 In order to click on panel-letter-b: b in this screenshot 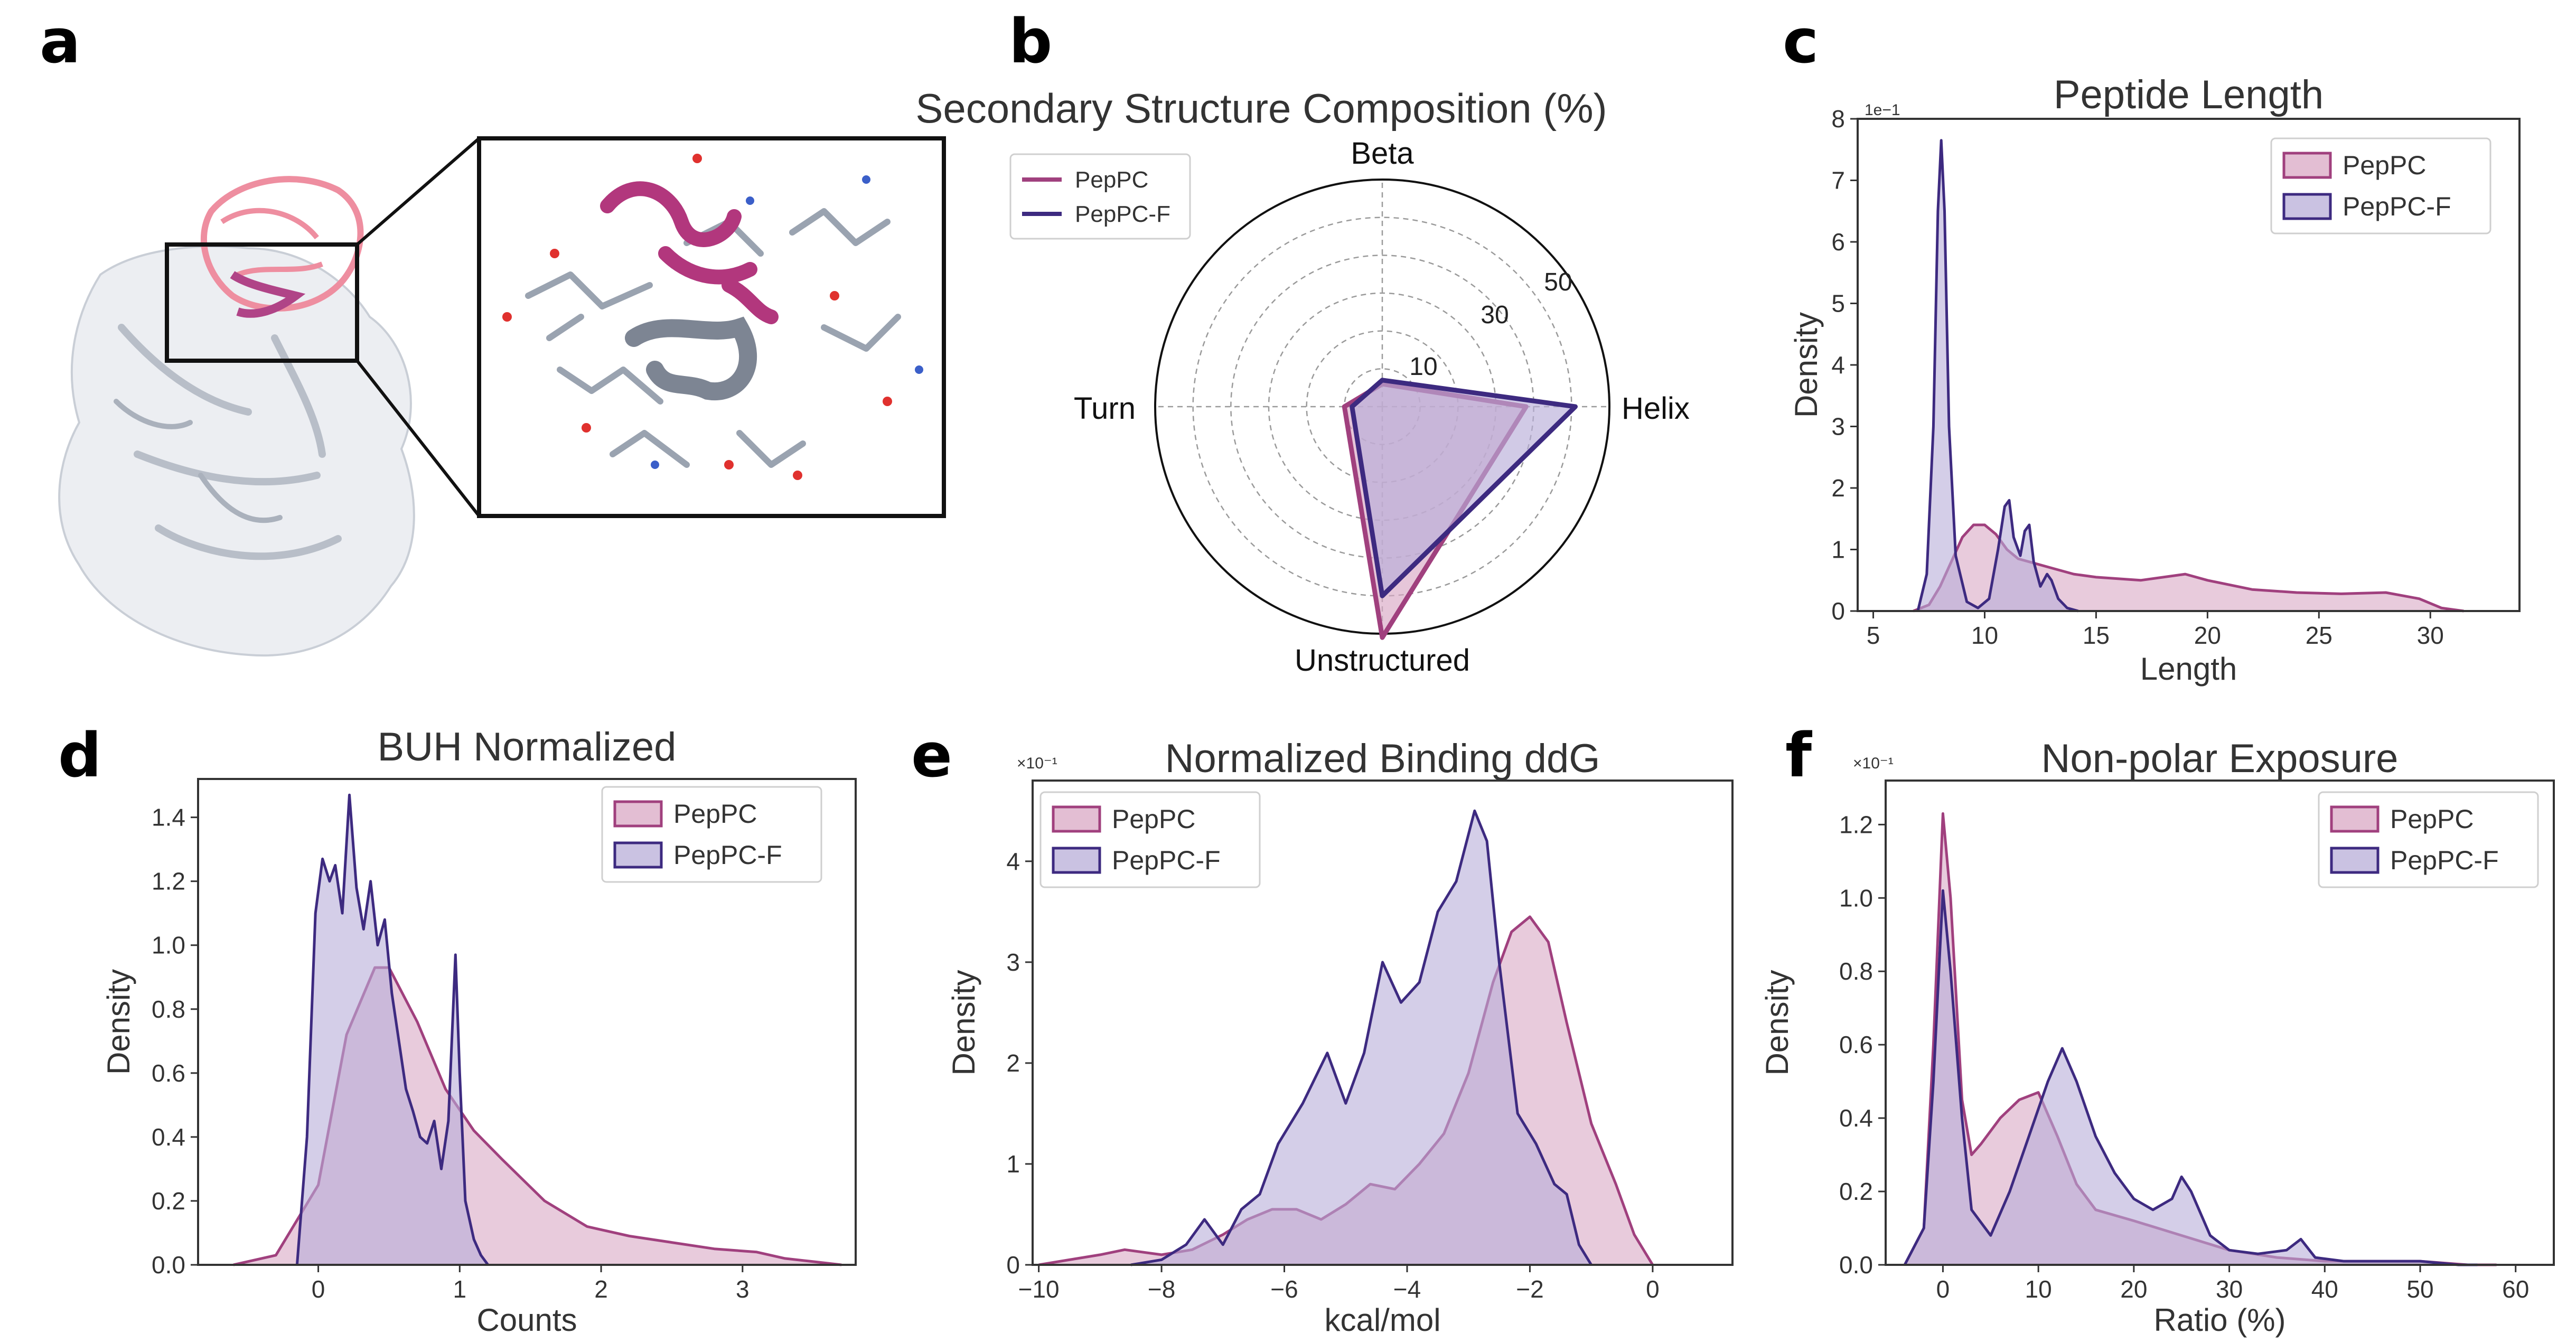, I will do `click(1030, 41)`.